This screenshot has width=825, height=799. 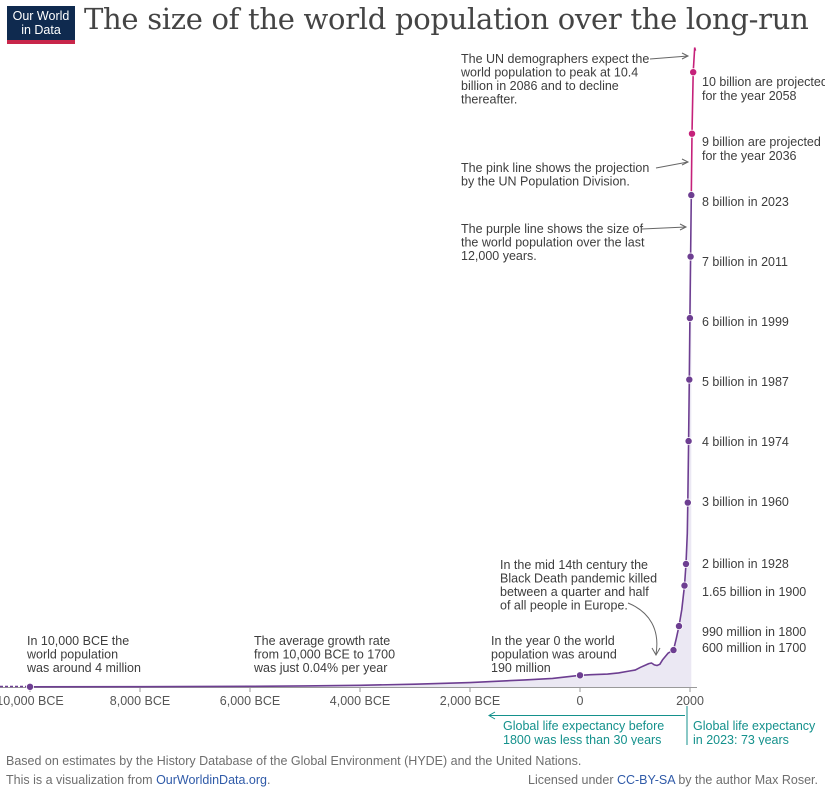 What do you see at coordinates (41, 16) in the screenshot?
I see `logo-line-1: Our World` at bounding box center [41, 16].